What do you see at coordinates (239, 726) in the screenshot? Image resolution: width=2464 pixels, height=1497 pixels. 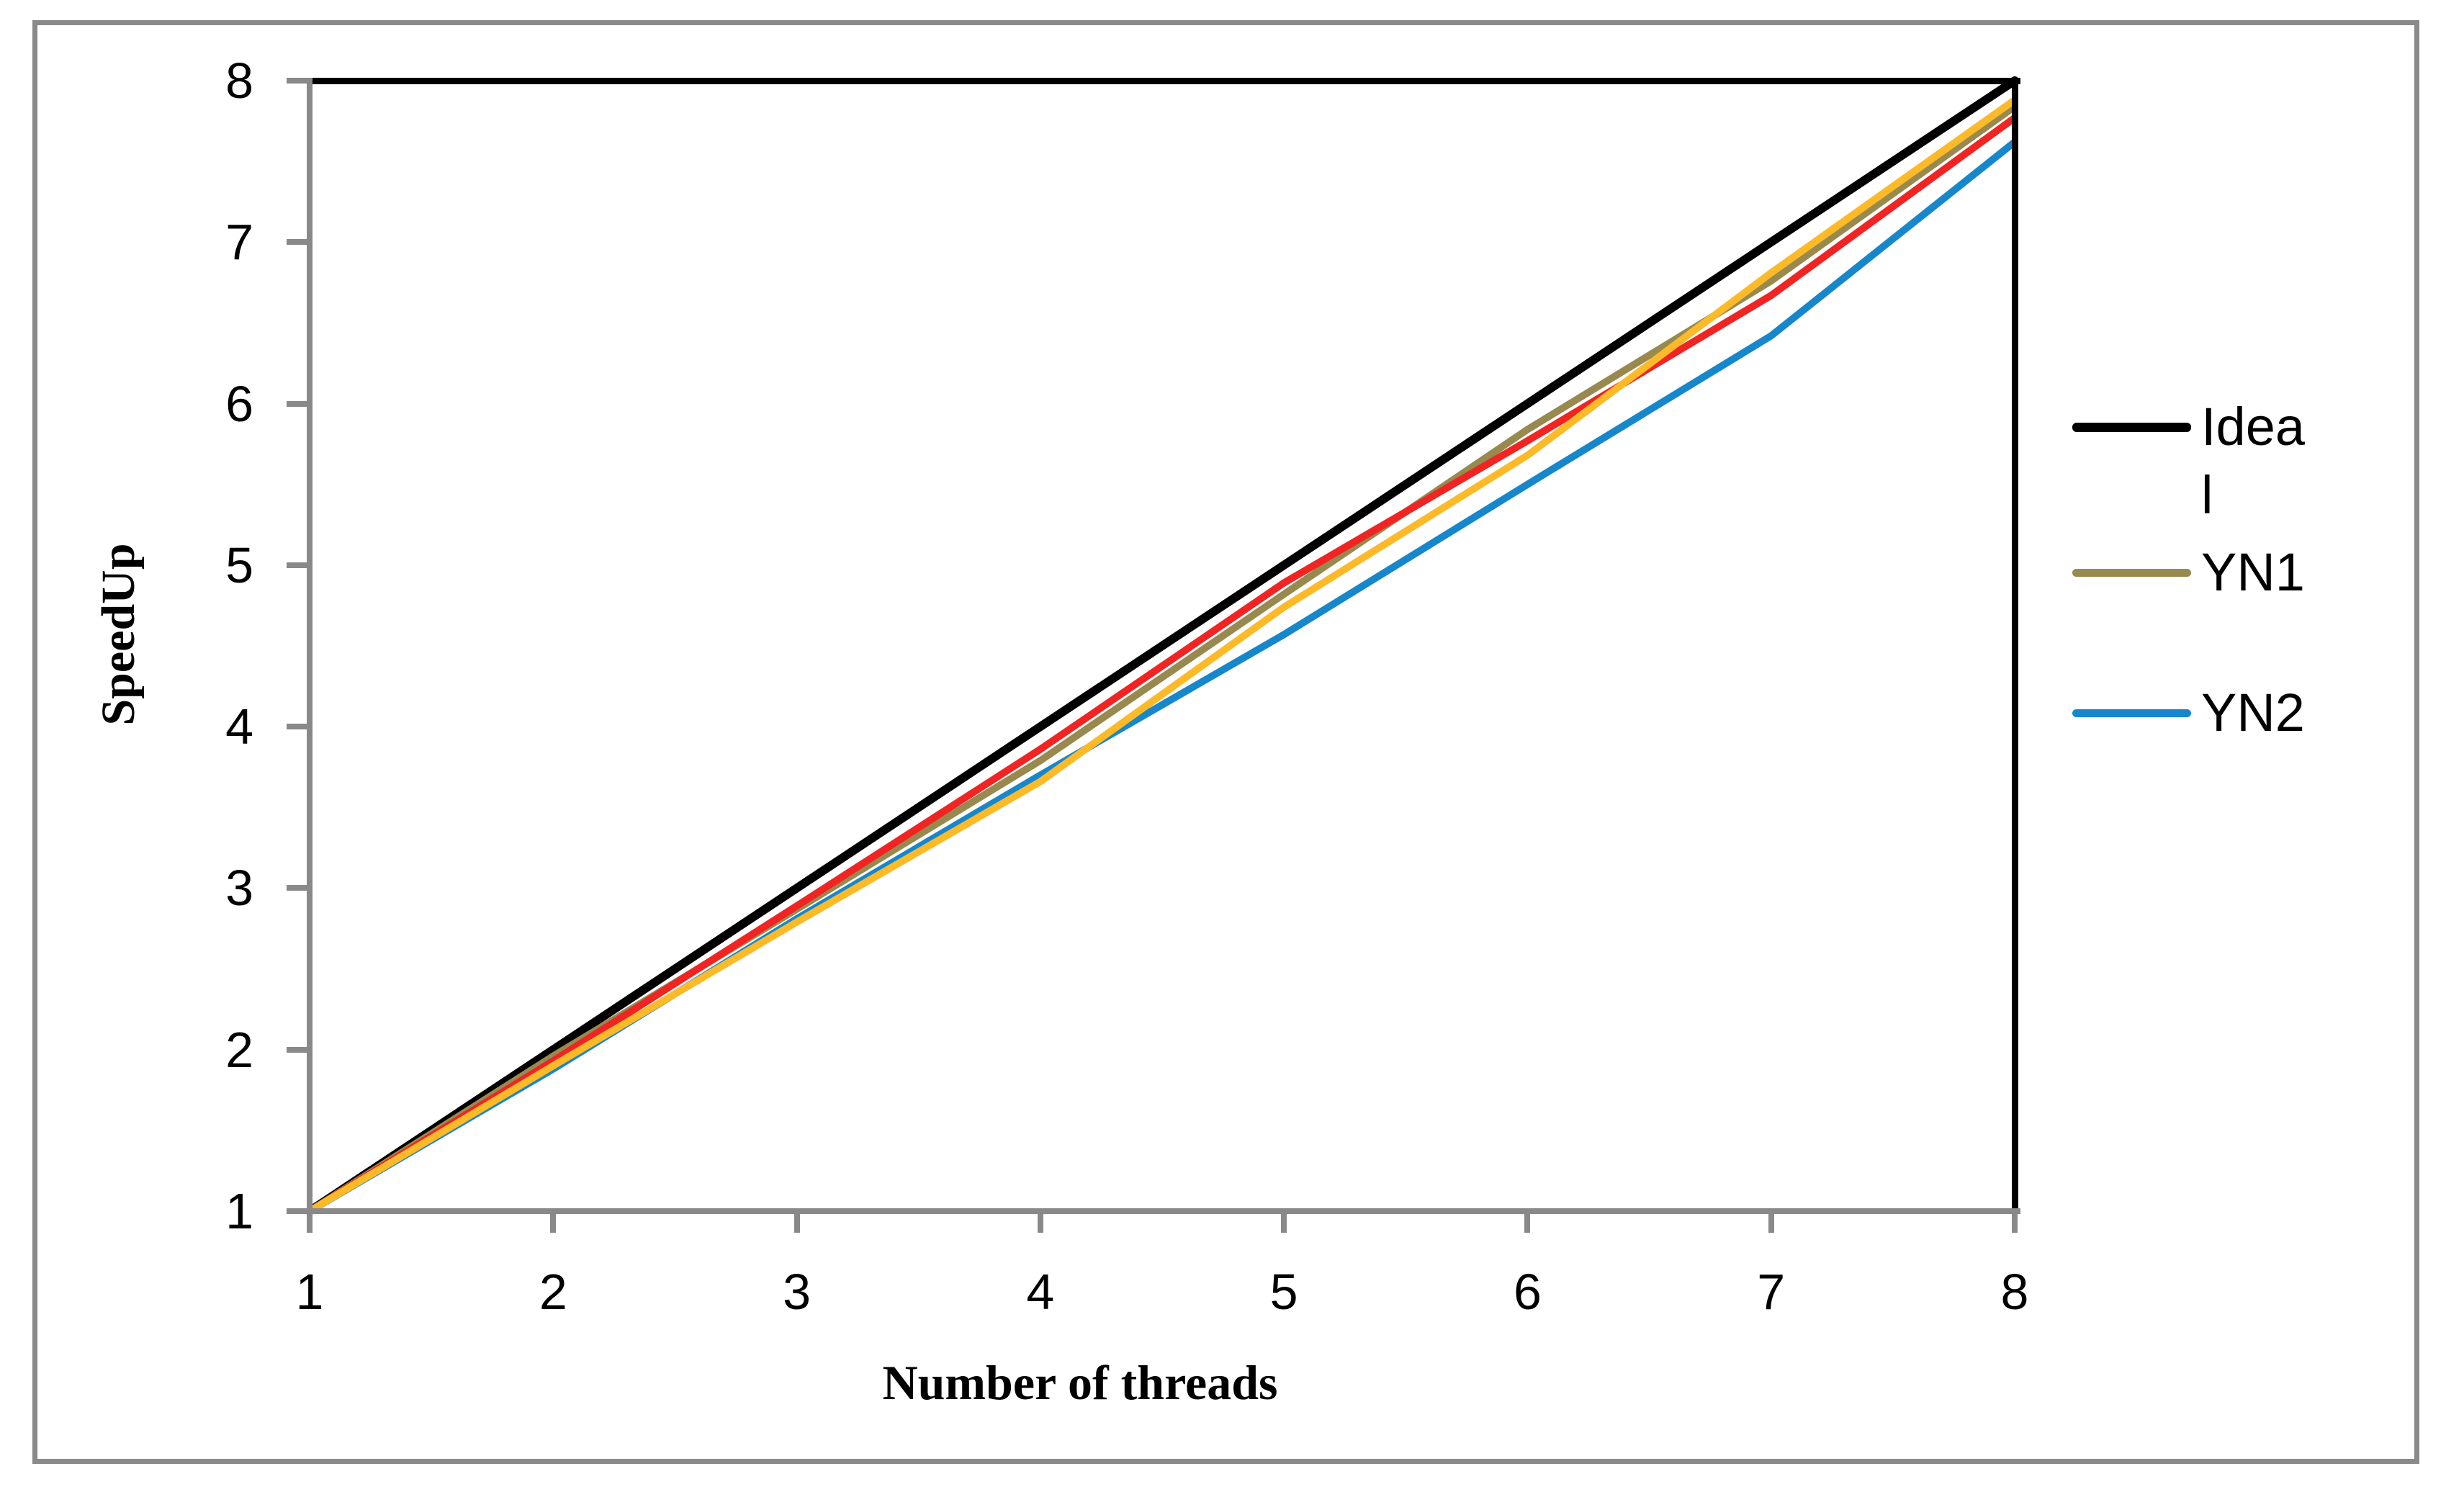 I see `y-tick-label-4: 4` at bounding box center [239, 726].